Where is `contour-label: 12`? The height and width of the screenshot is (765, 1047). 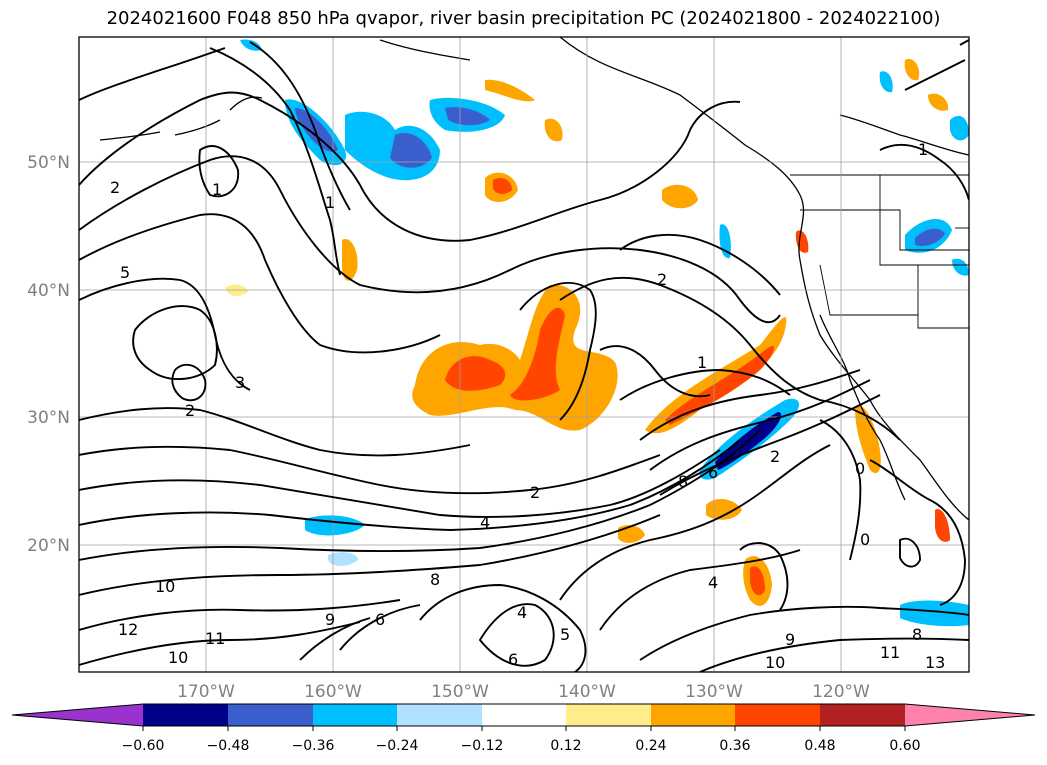
contour-label: 12 is located at coordinates (128, 629).